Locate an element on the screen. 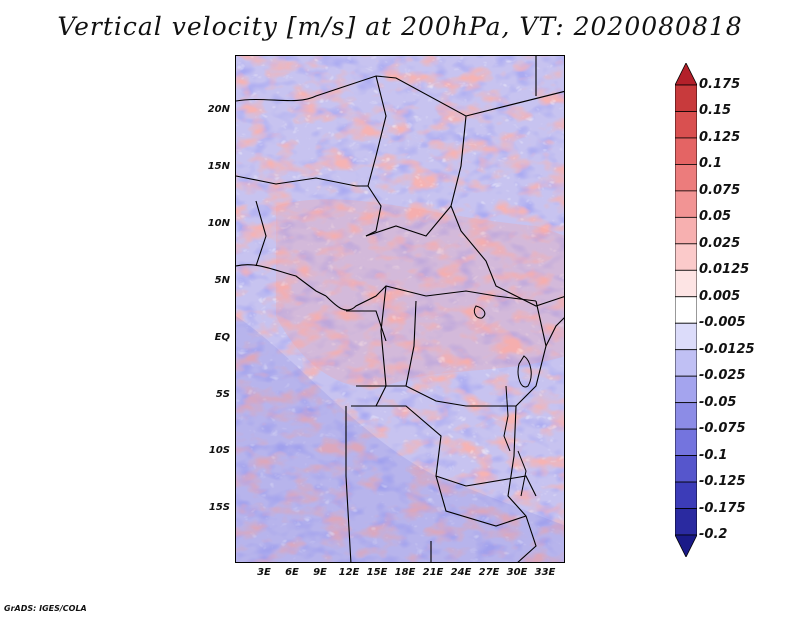 This screenshot has width=800, height=618. colorbar-tick-label: -0.125 is located at coordinates (722, 482).